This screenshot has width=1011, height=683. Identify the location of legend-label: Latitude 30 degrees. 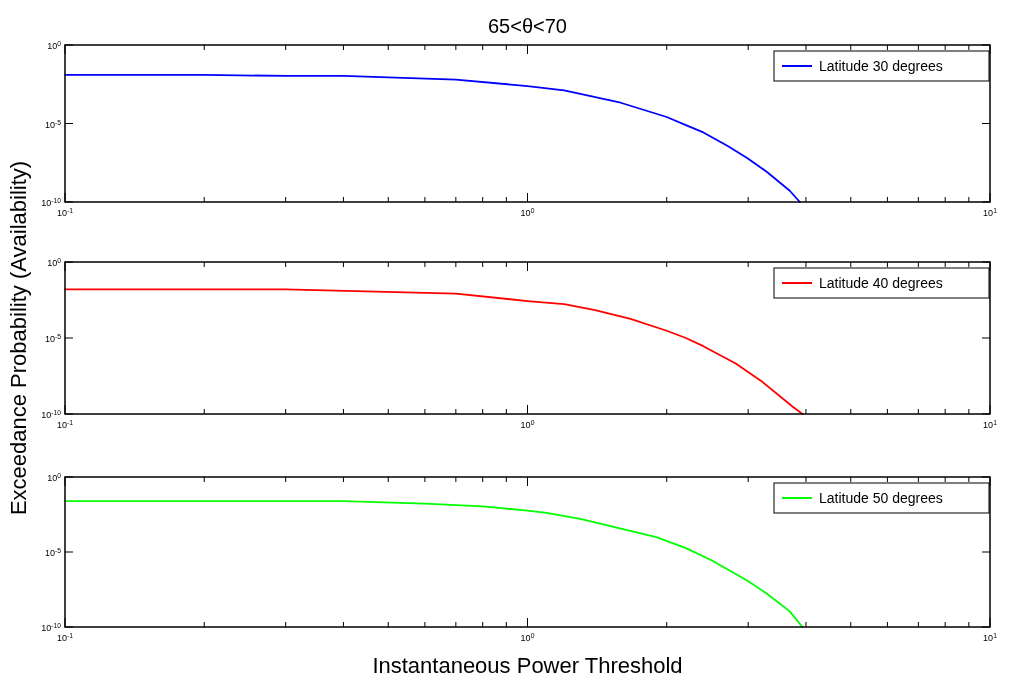
(881, 66).